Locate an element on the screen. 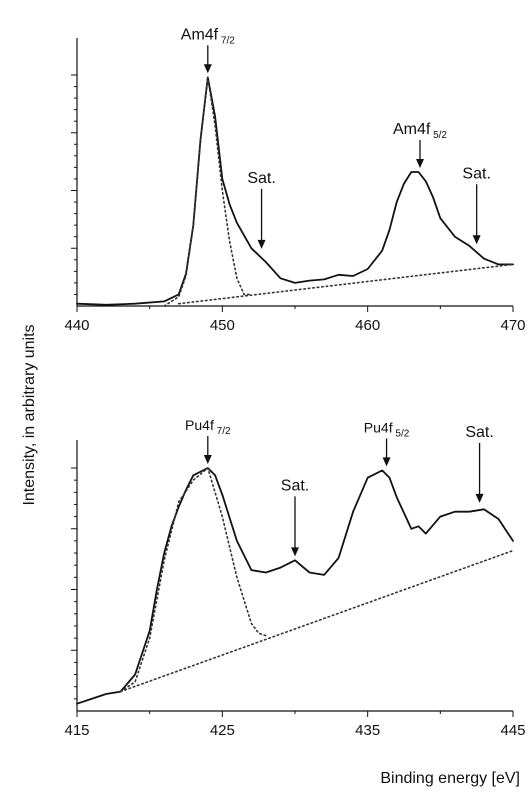 The width and height of the screenshot is (528, 796). peak-label: Pu4f 5/2 is located at coordinates (387, 429).